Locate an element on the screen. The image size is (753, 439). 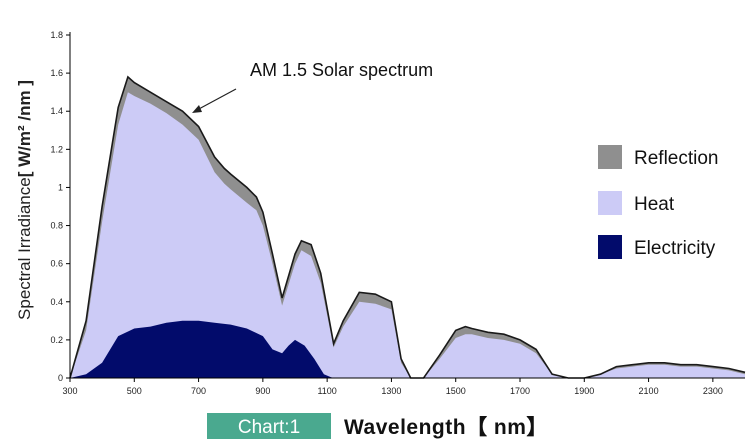
x-tick-label: 500 is located at coordinates (134, 391).